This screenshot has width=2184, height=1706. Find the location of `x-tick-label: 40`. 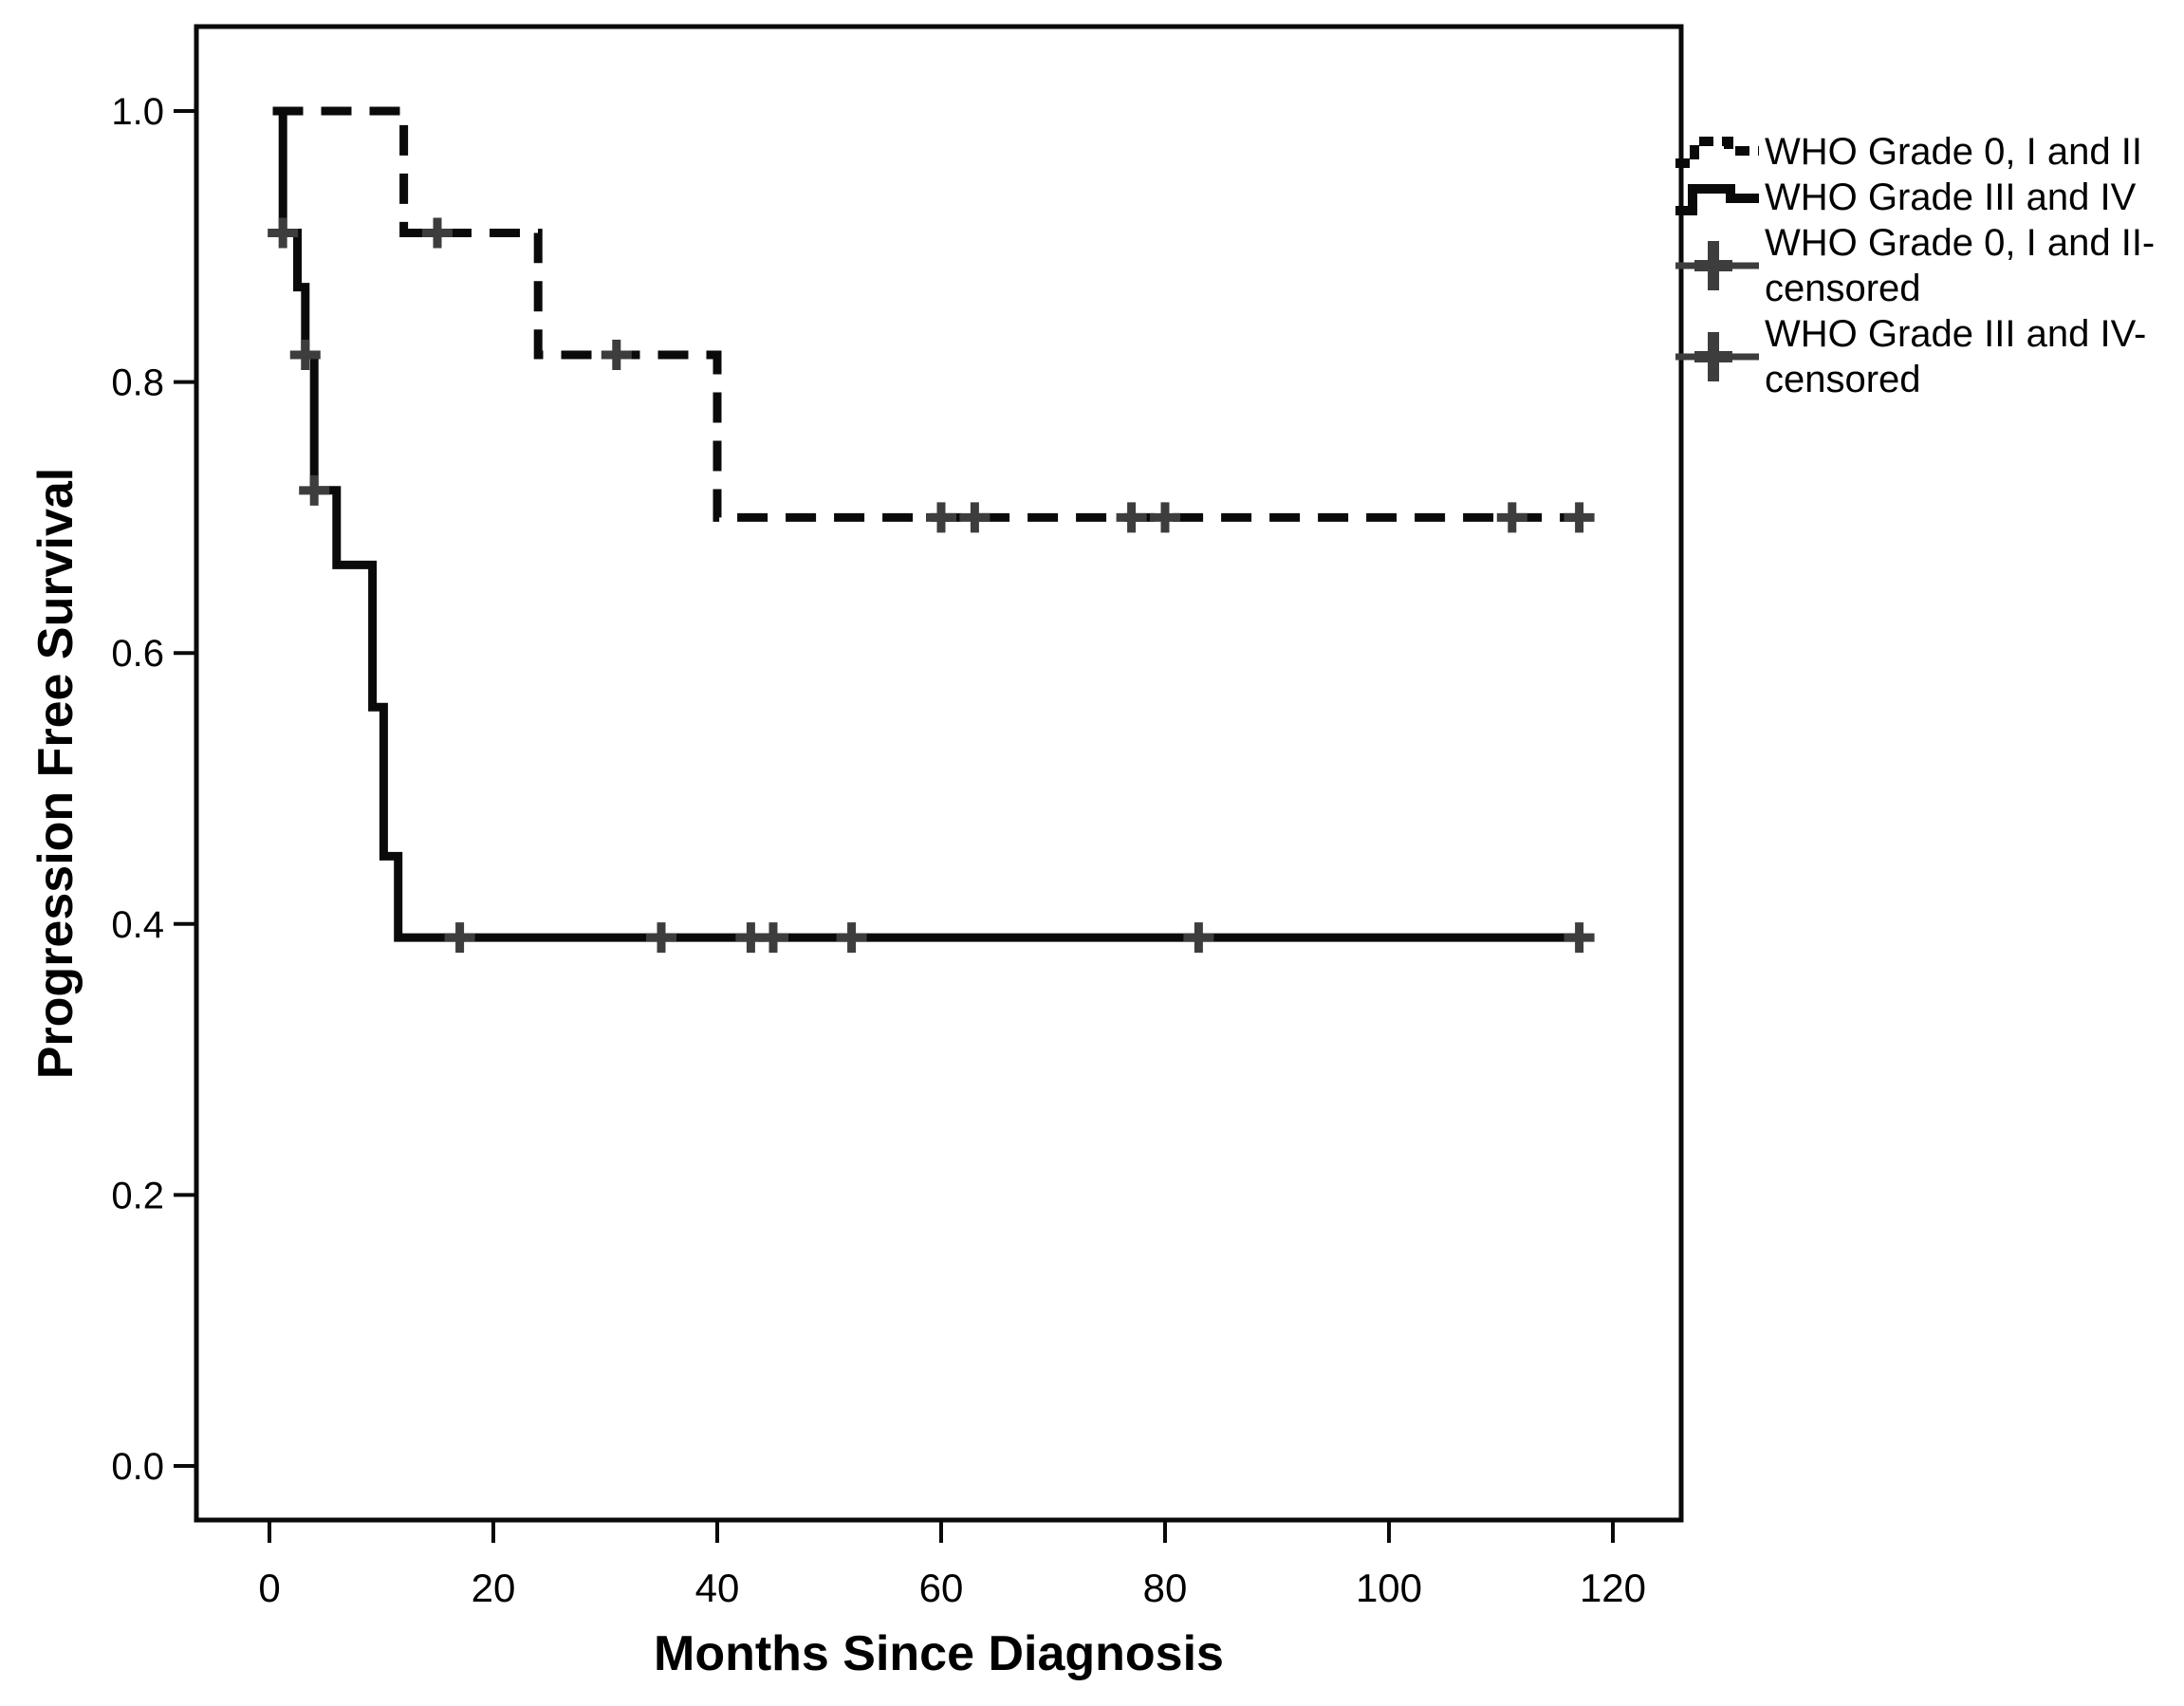

x-tick-label: 40 is located at coordinates (717, 1588).